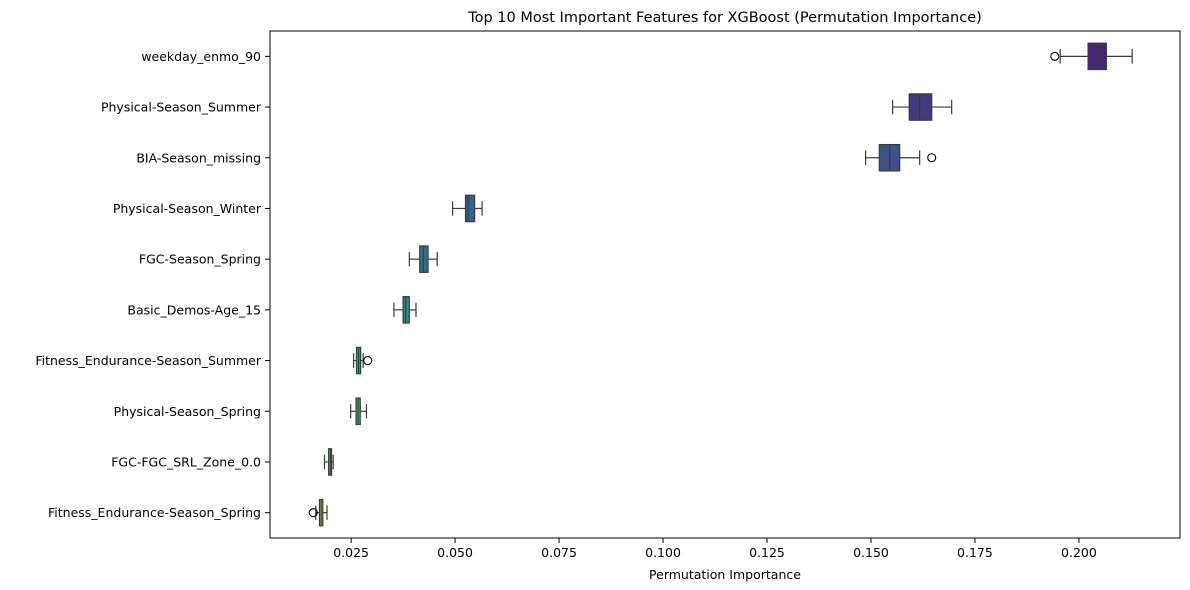  Describe the element at coordinates (663, 552) in the screenshot. I see `x-tick-label: 0.100` at that location.